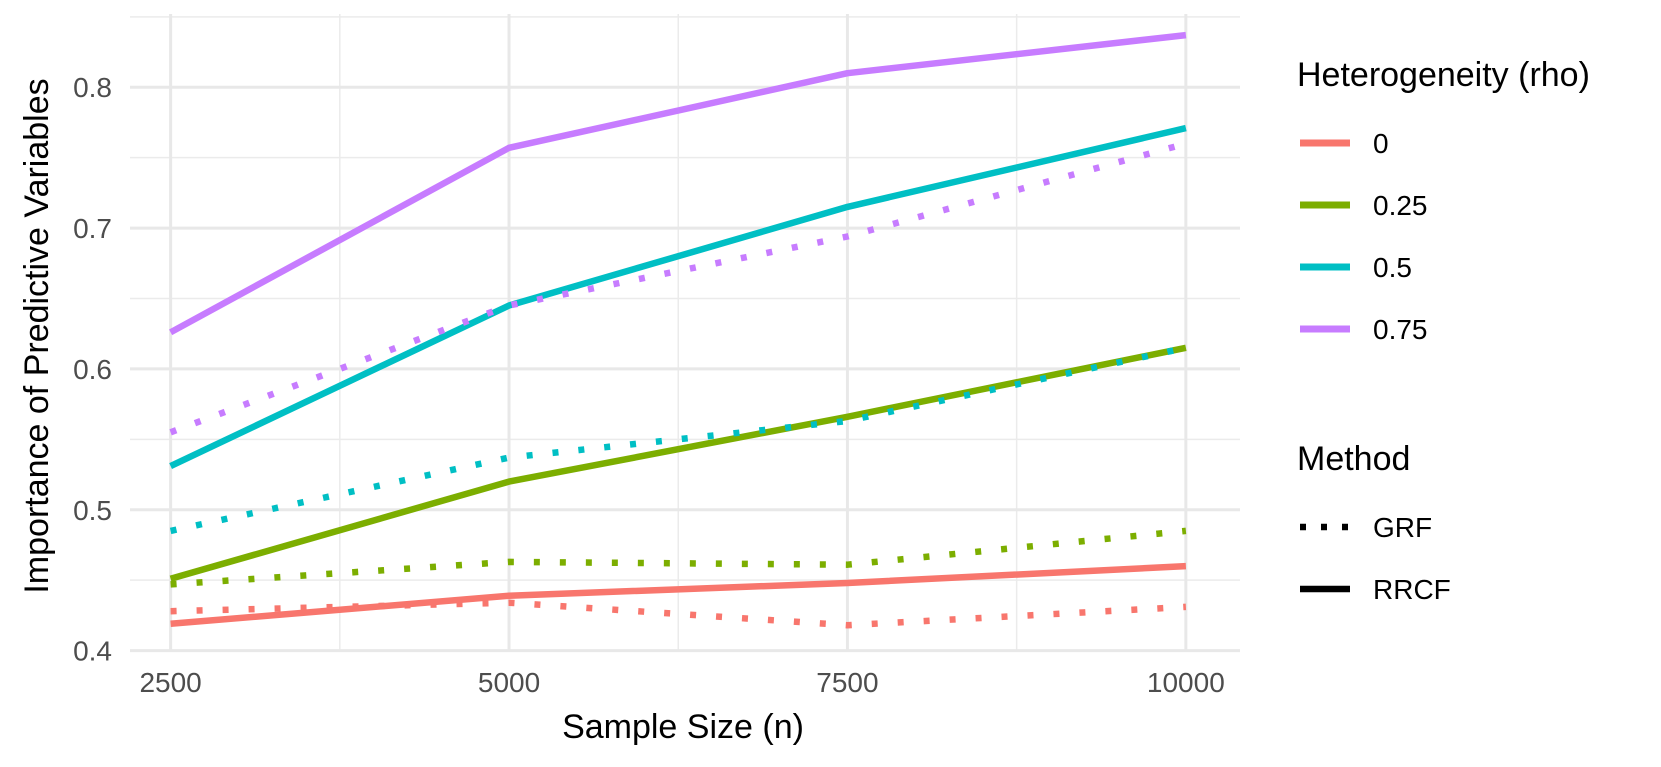  What do you see at coordinates (1364, 236) in the screenshot?
I see `legend-color-items: 0 0.25 0.5 0.75` at bounding box center [1364, 236].